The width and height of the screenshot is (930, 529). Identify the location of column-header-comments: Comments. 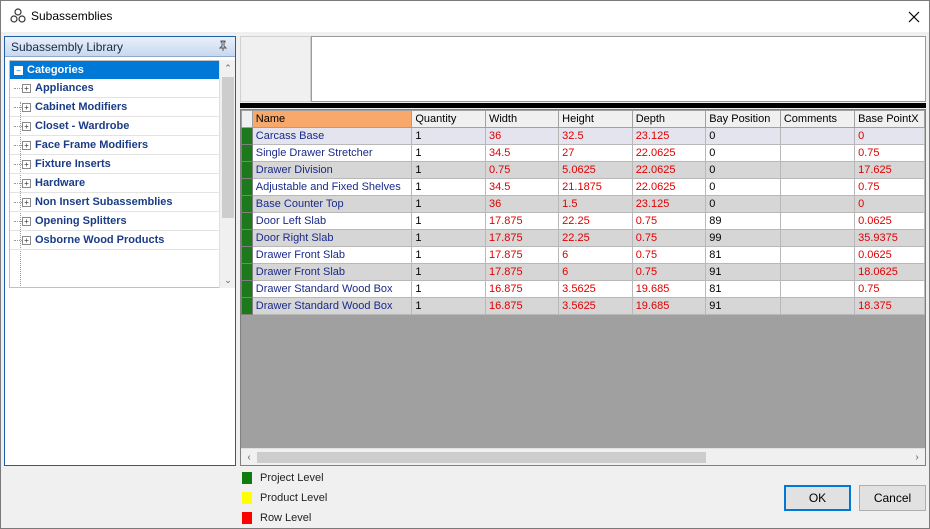
(817, 119).